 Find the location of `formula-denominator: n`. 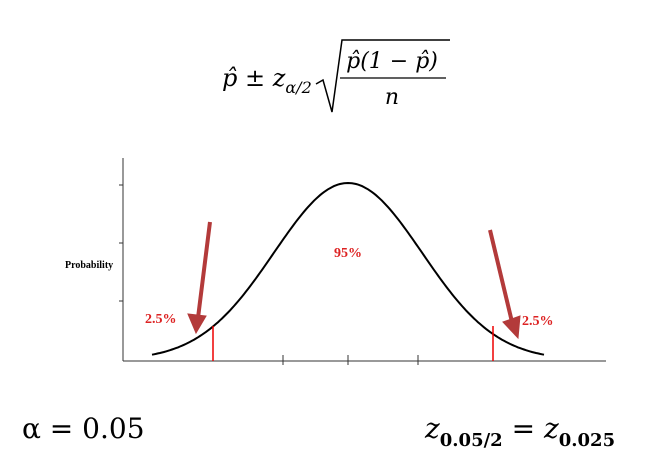

formula-denominator: n is located at coordinates (392, 97).